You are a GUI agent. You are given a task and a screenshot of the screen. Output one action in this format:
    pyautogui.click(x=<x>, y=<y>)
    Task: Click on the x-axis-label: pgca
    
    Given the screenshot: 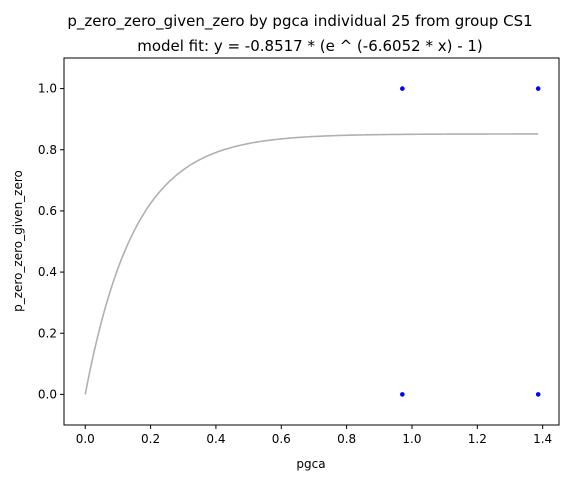 What is the action you would take?
    pyautogui.click(x=310, y=464)
    